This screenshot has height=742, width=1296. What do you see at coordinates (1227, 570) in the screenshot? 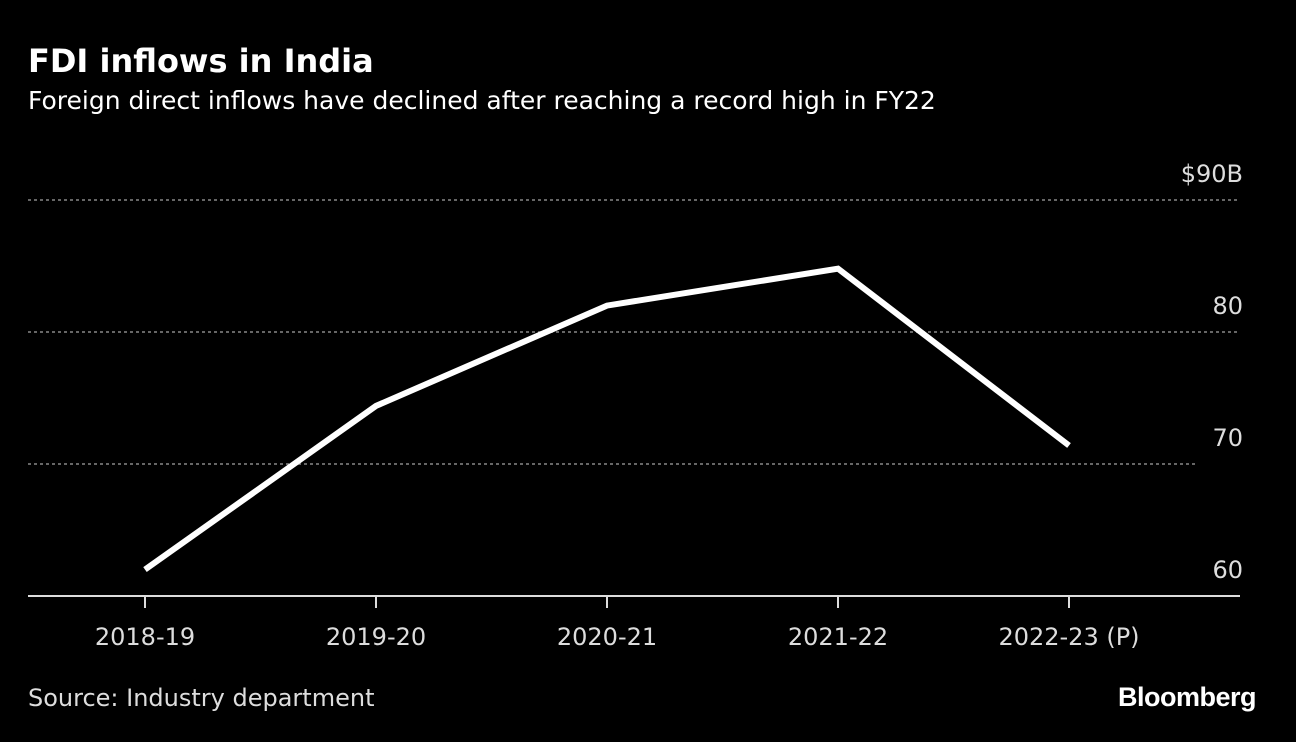
I see `y-tick-label: 60` at bounding box center [1227, 570].